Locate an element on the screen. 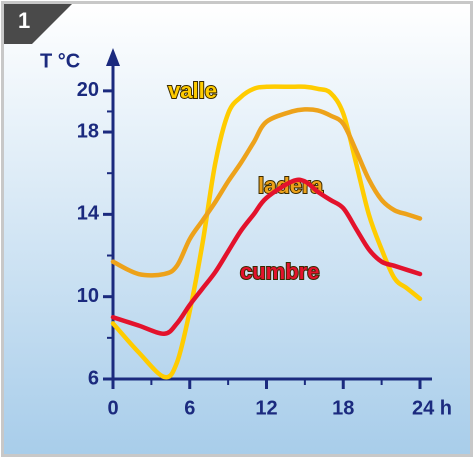 Image resolution: width=474 pixels, height=458 pixels. x-tick-label: 12 is located at coordinates (266, 408).